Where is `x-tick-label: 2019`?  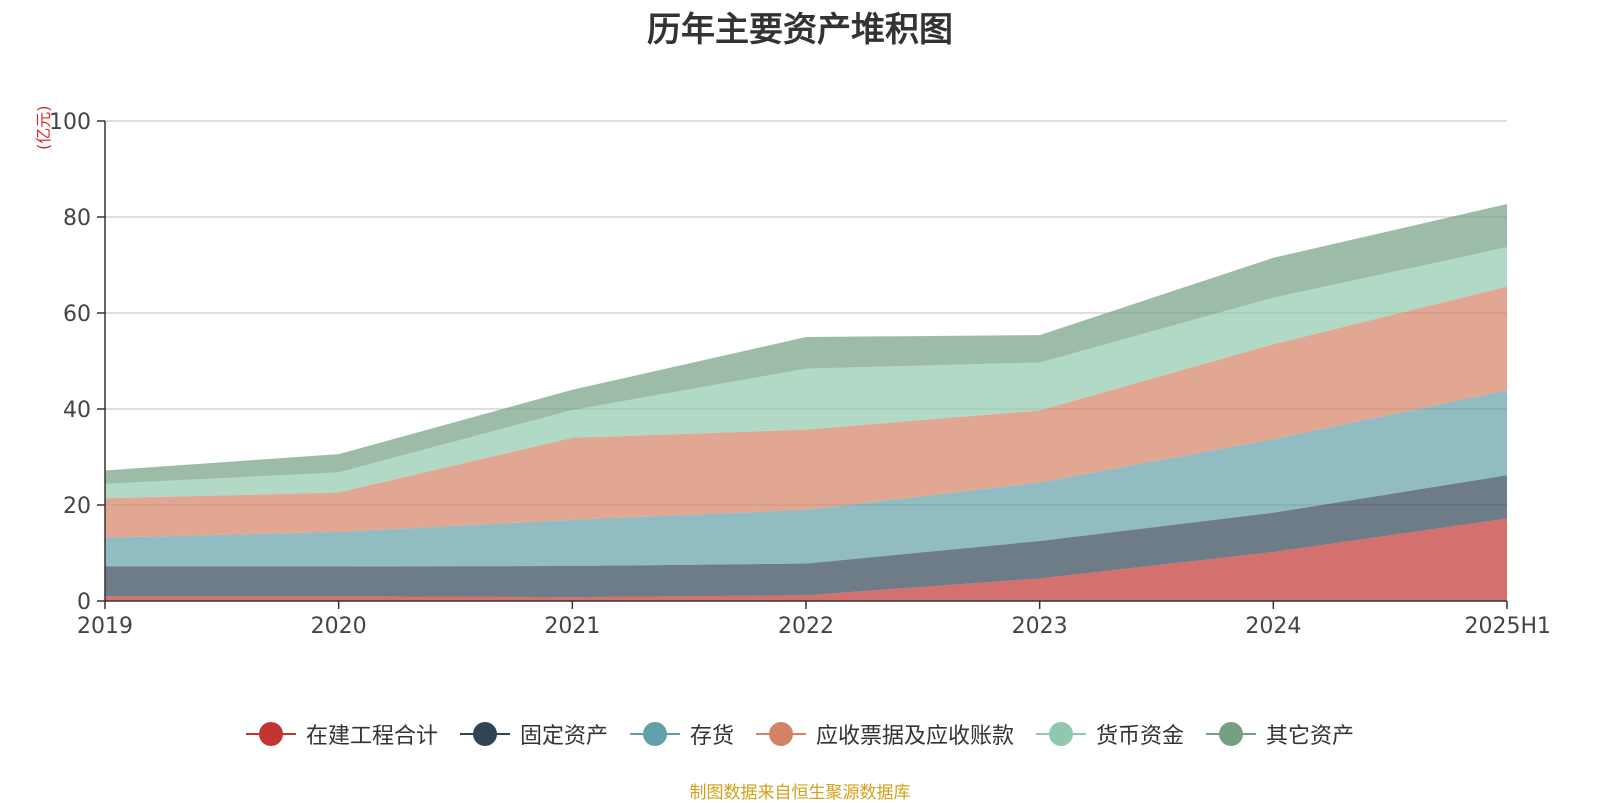
x-tick-label: 2019 is located at coordinates (105, 626).